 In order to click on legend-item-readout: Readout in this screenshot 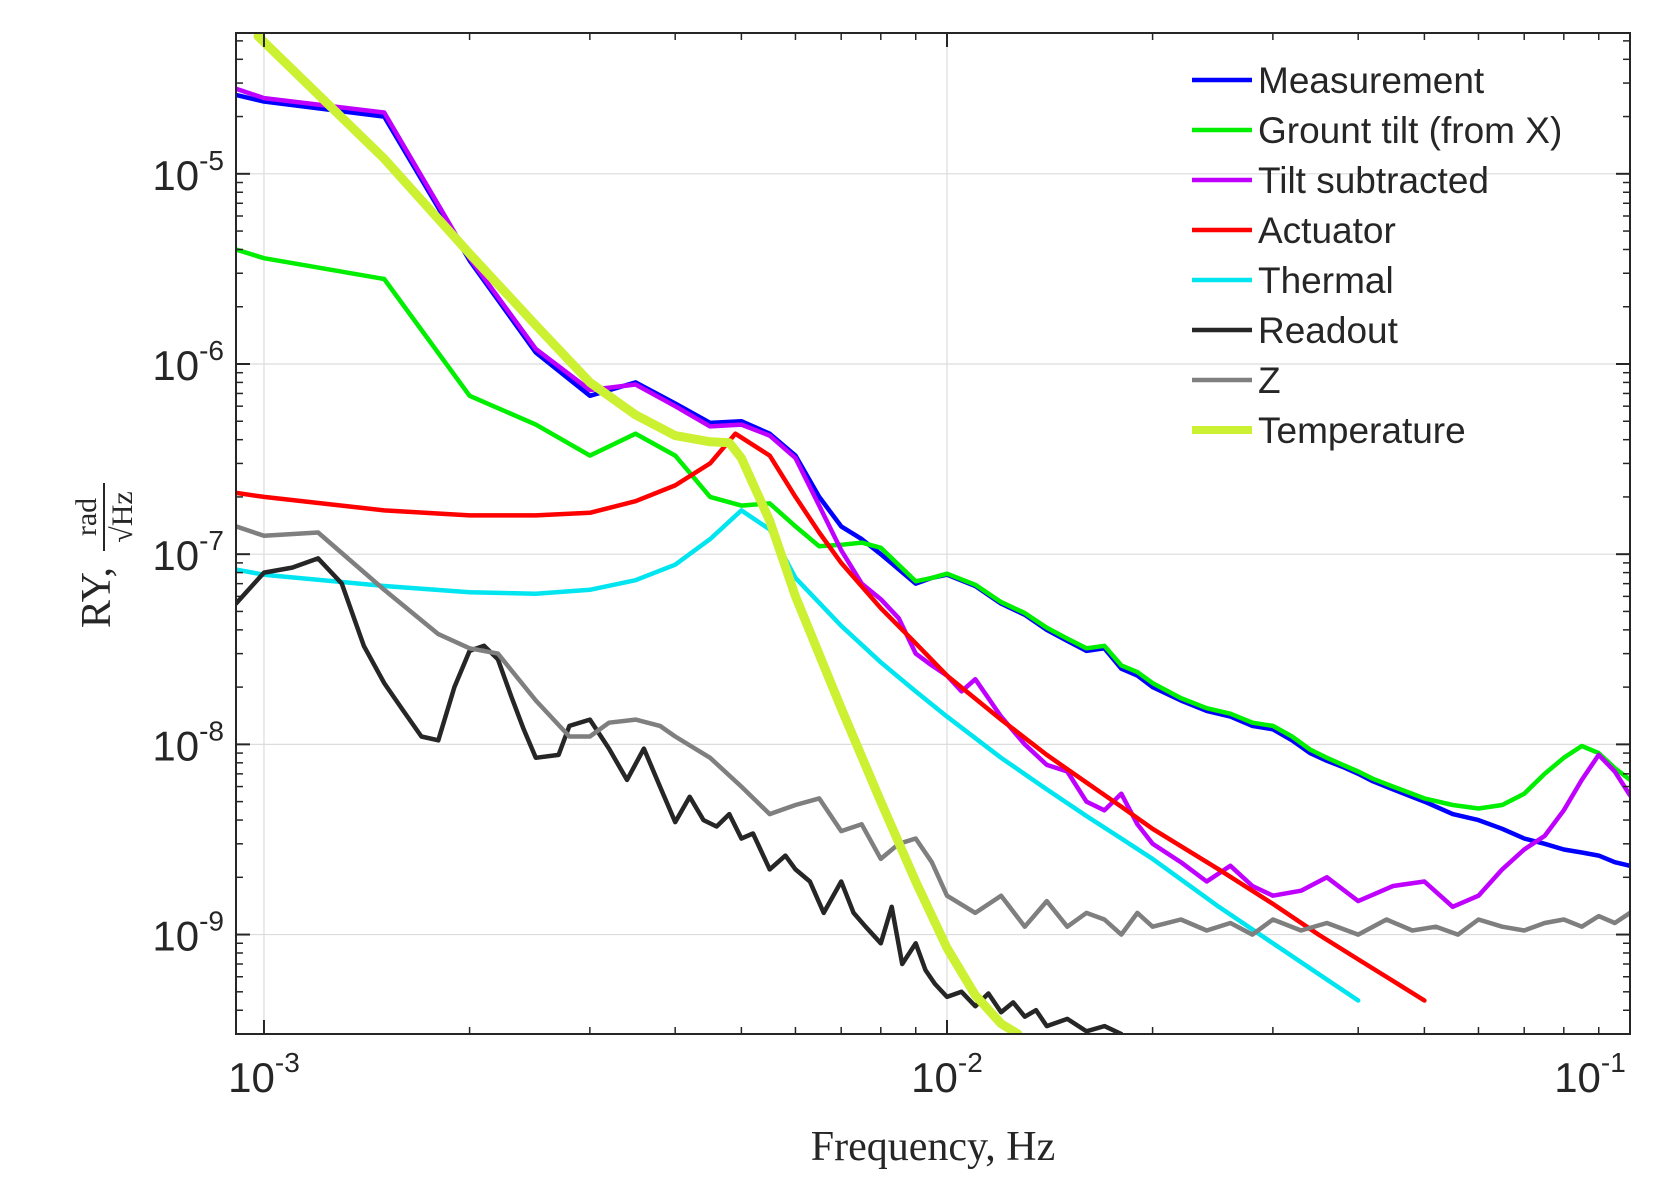, I will do `click(1295, 330)`.